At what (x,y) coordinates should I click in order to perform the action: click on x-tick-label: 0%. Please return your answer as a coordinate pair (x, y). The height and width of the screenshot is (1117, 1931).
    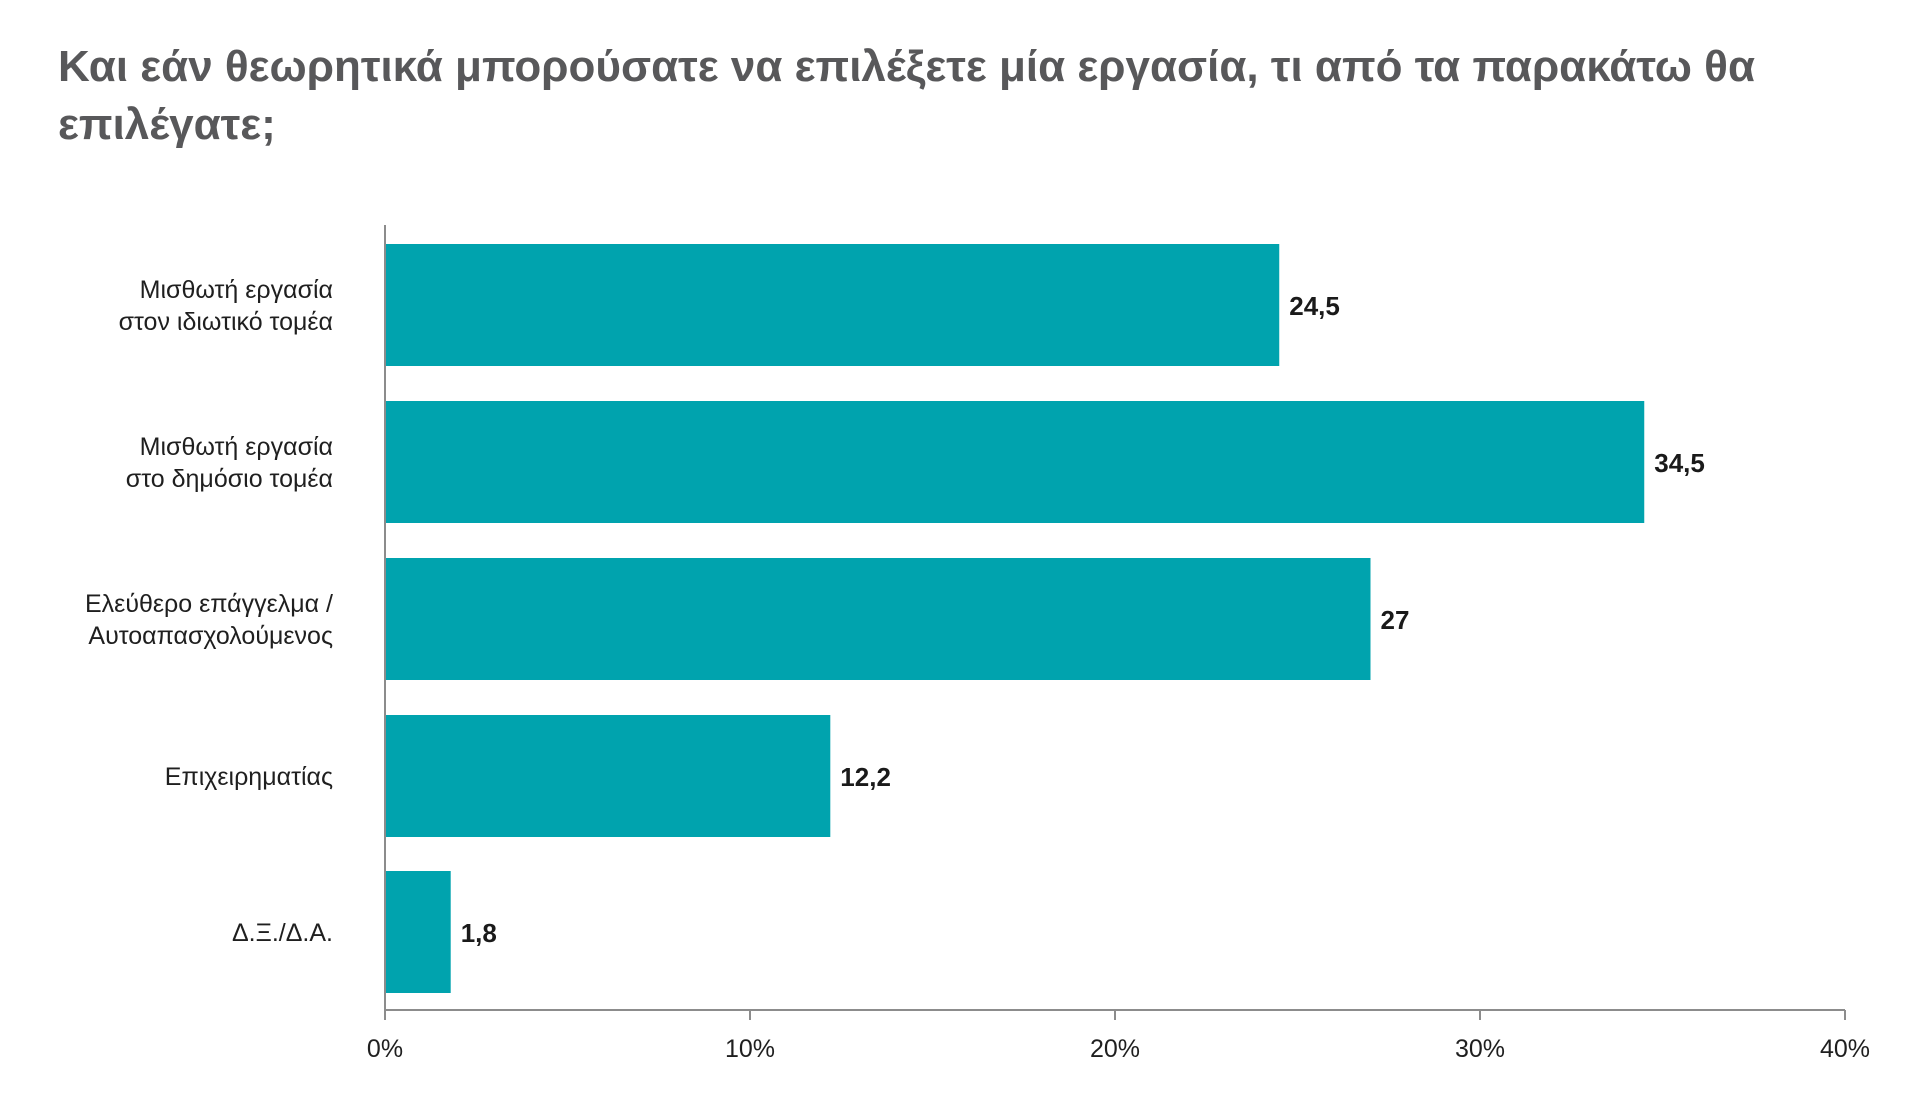
    Looking at the image, I should click on (385, 1049).